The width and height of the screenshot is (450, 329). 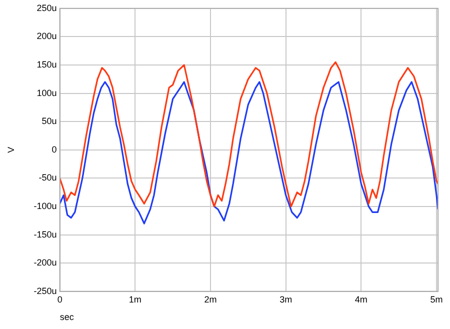 I want to click on y-tick-label: -50u, so click(x=47, y=177).